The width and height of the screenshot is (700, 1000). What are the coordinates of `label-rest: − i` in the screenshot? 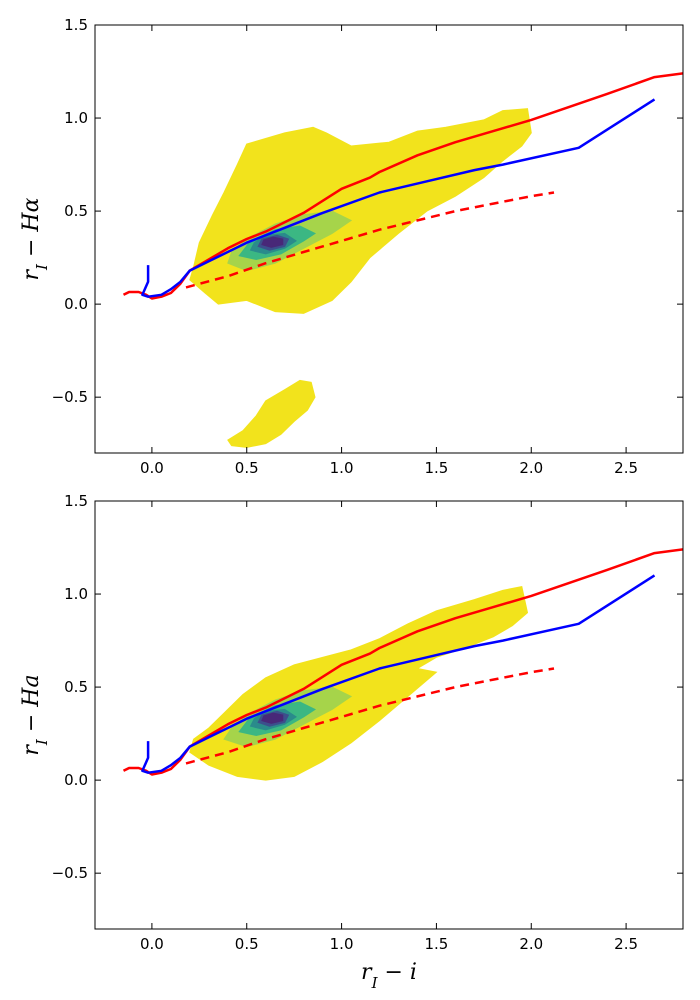 It's located at (397, 972).